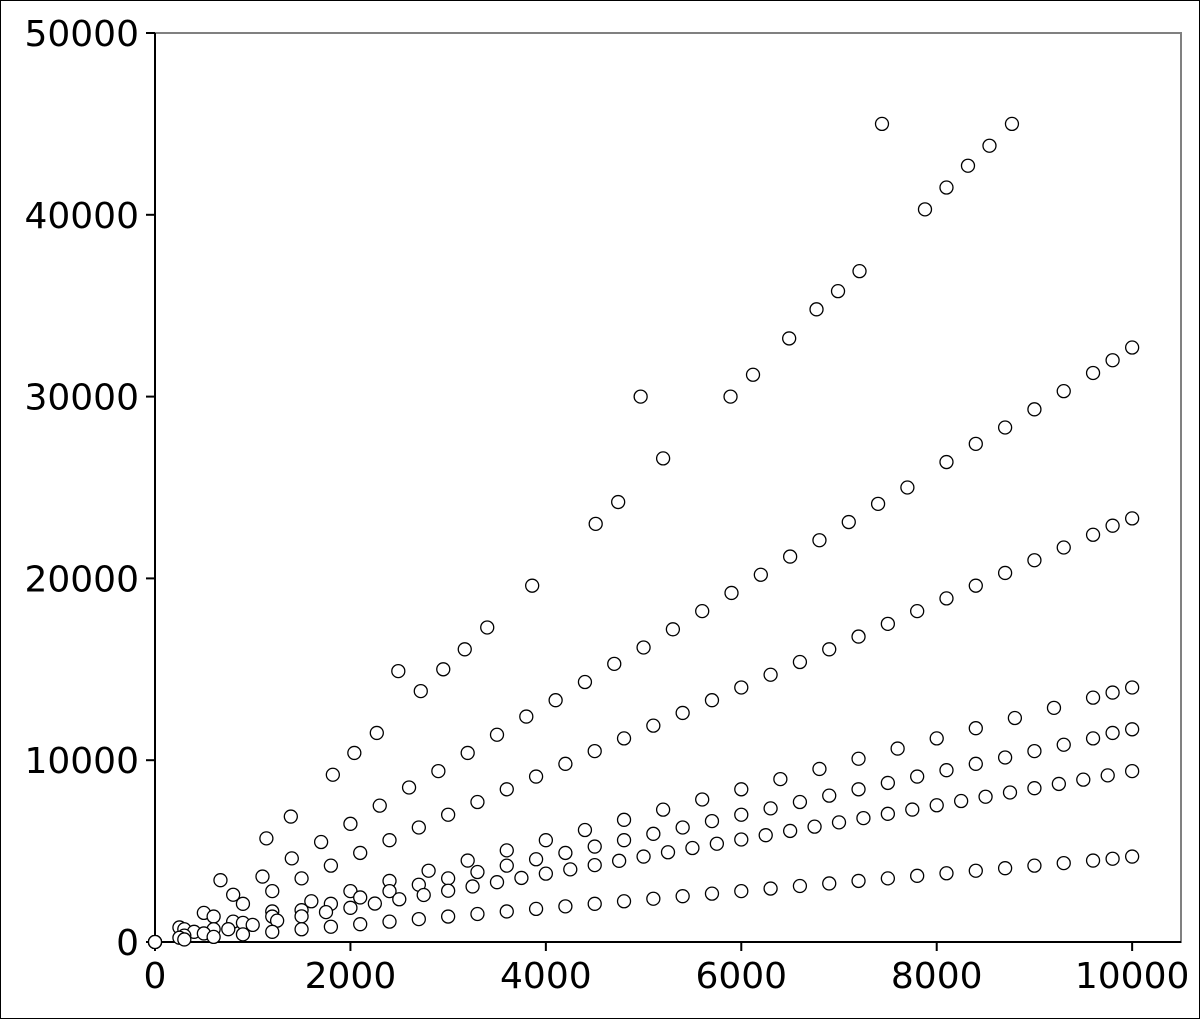 Image resolution: width=1200 pixels, height=1019 pixels. I want to click on x-tick-label: 4000, so click(546, 976).